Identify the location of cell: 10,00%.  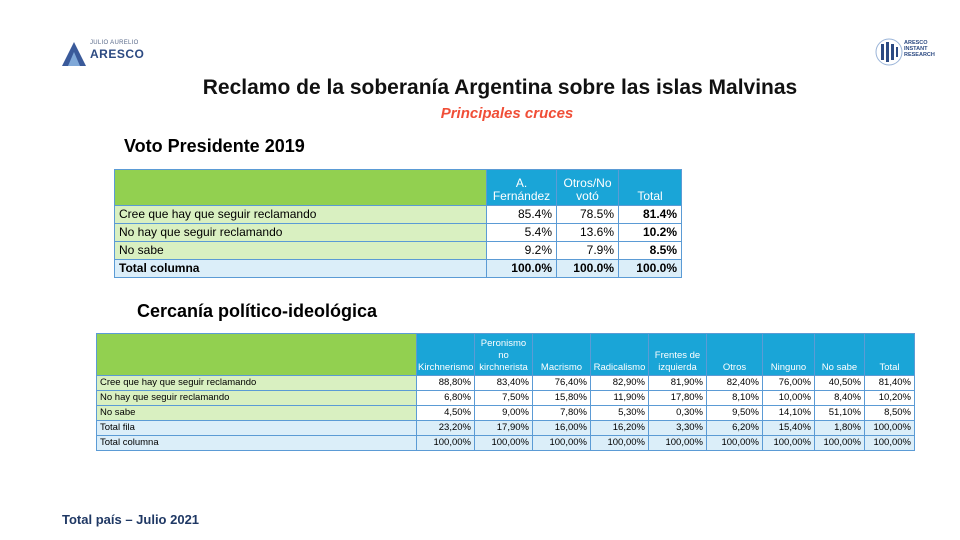
(788, 398).